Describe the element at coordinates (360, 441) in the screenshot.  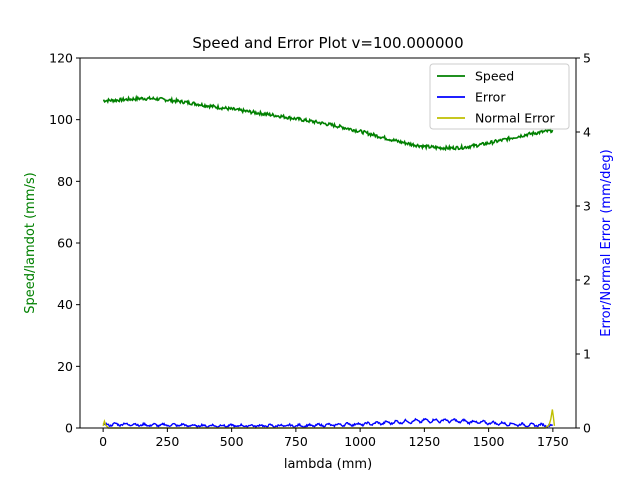
I see `x-tick-label: 1000` at that location.